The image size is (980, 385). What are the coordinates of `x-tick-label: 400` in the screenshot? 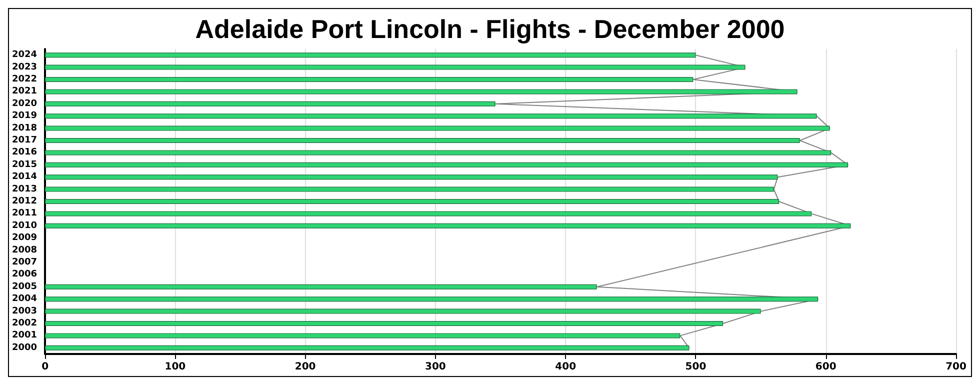 It's located at (565, 367).